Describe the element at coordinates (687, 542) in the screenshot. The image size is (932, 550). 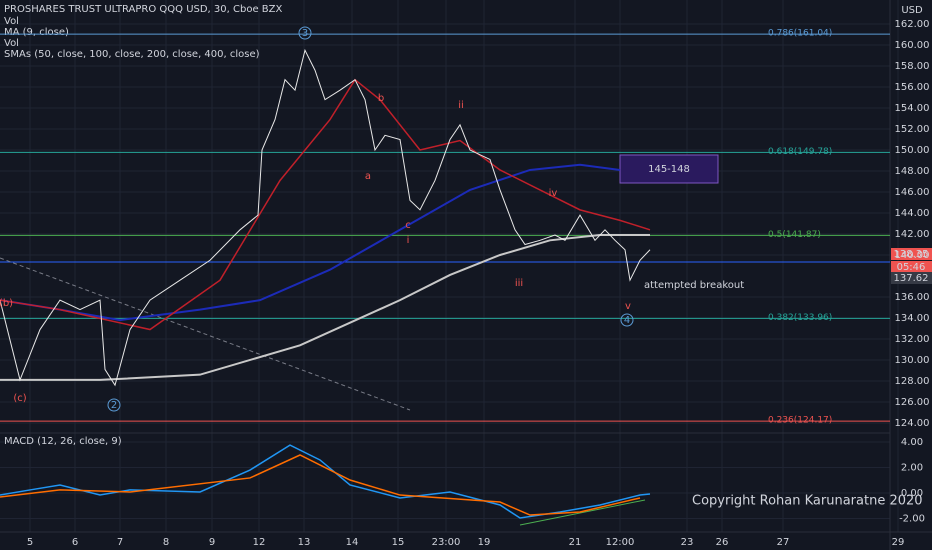
I see `x-tick-label: 23` at that location.